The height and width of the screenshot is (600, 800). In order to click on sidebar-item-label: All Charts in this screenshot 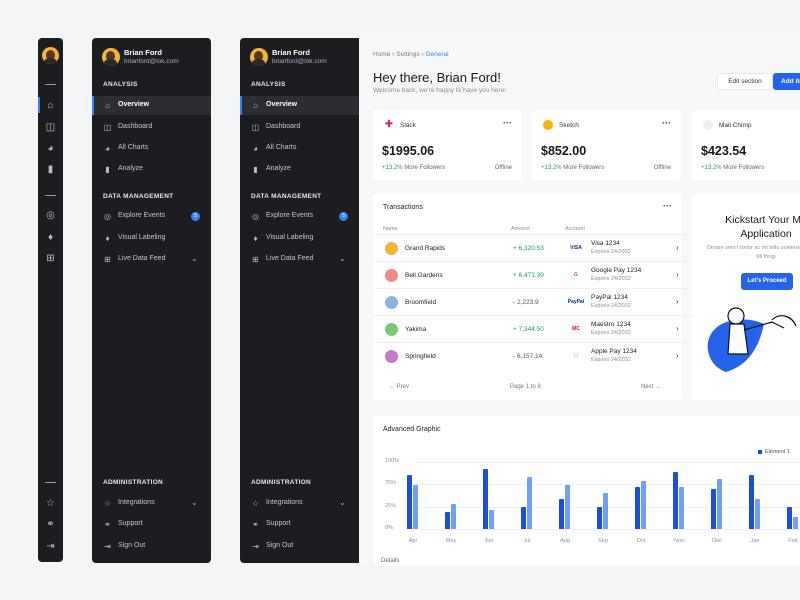, I will do `click(133, 147)`.